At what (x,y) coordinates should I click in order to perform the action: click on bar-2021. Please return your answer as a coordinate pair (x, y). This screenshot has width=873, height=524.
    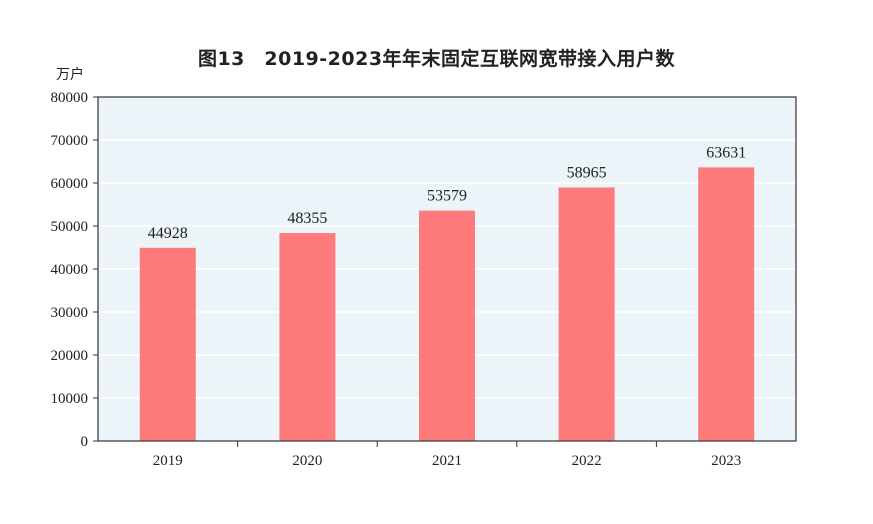
    Looking at the image, I should click on (447, 325).